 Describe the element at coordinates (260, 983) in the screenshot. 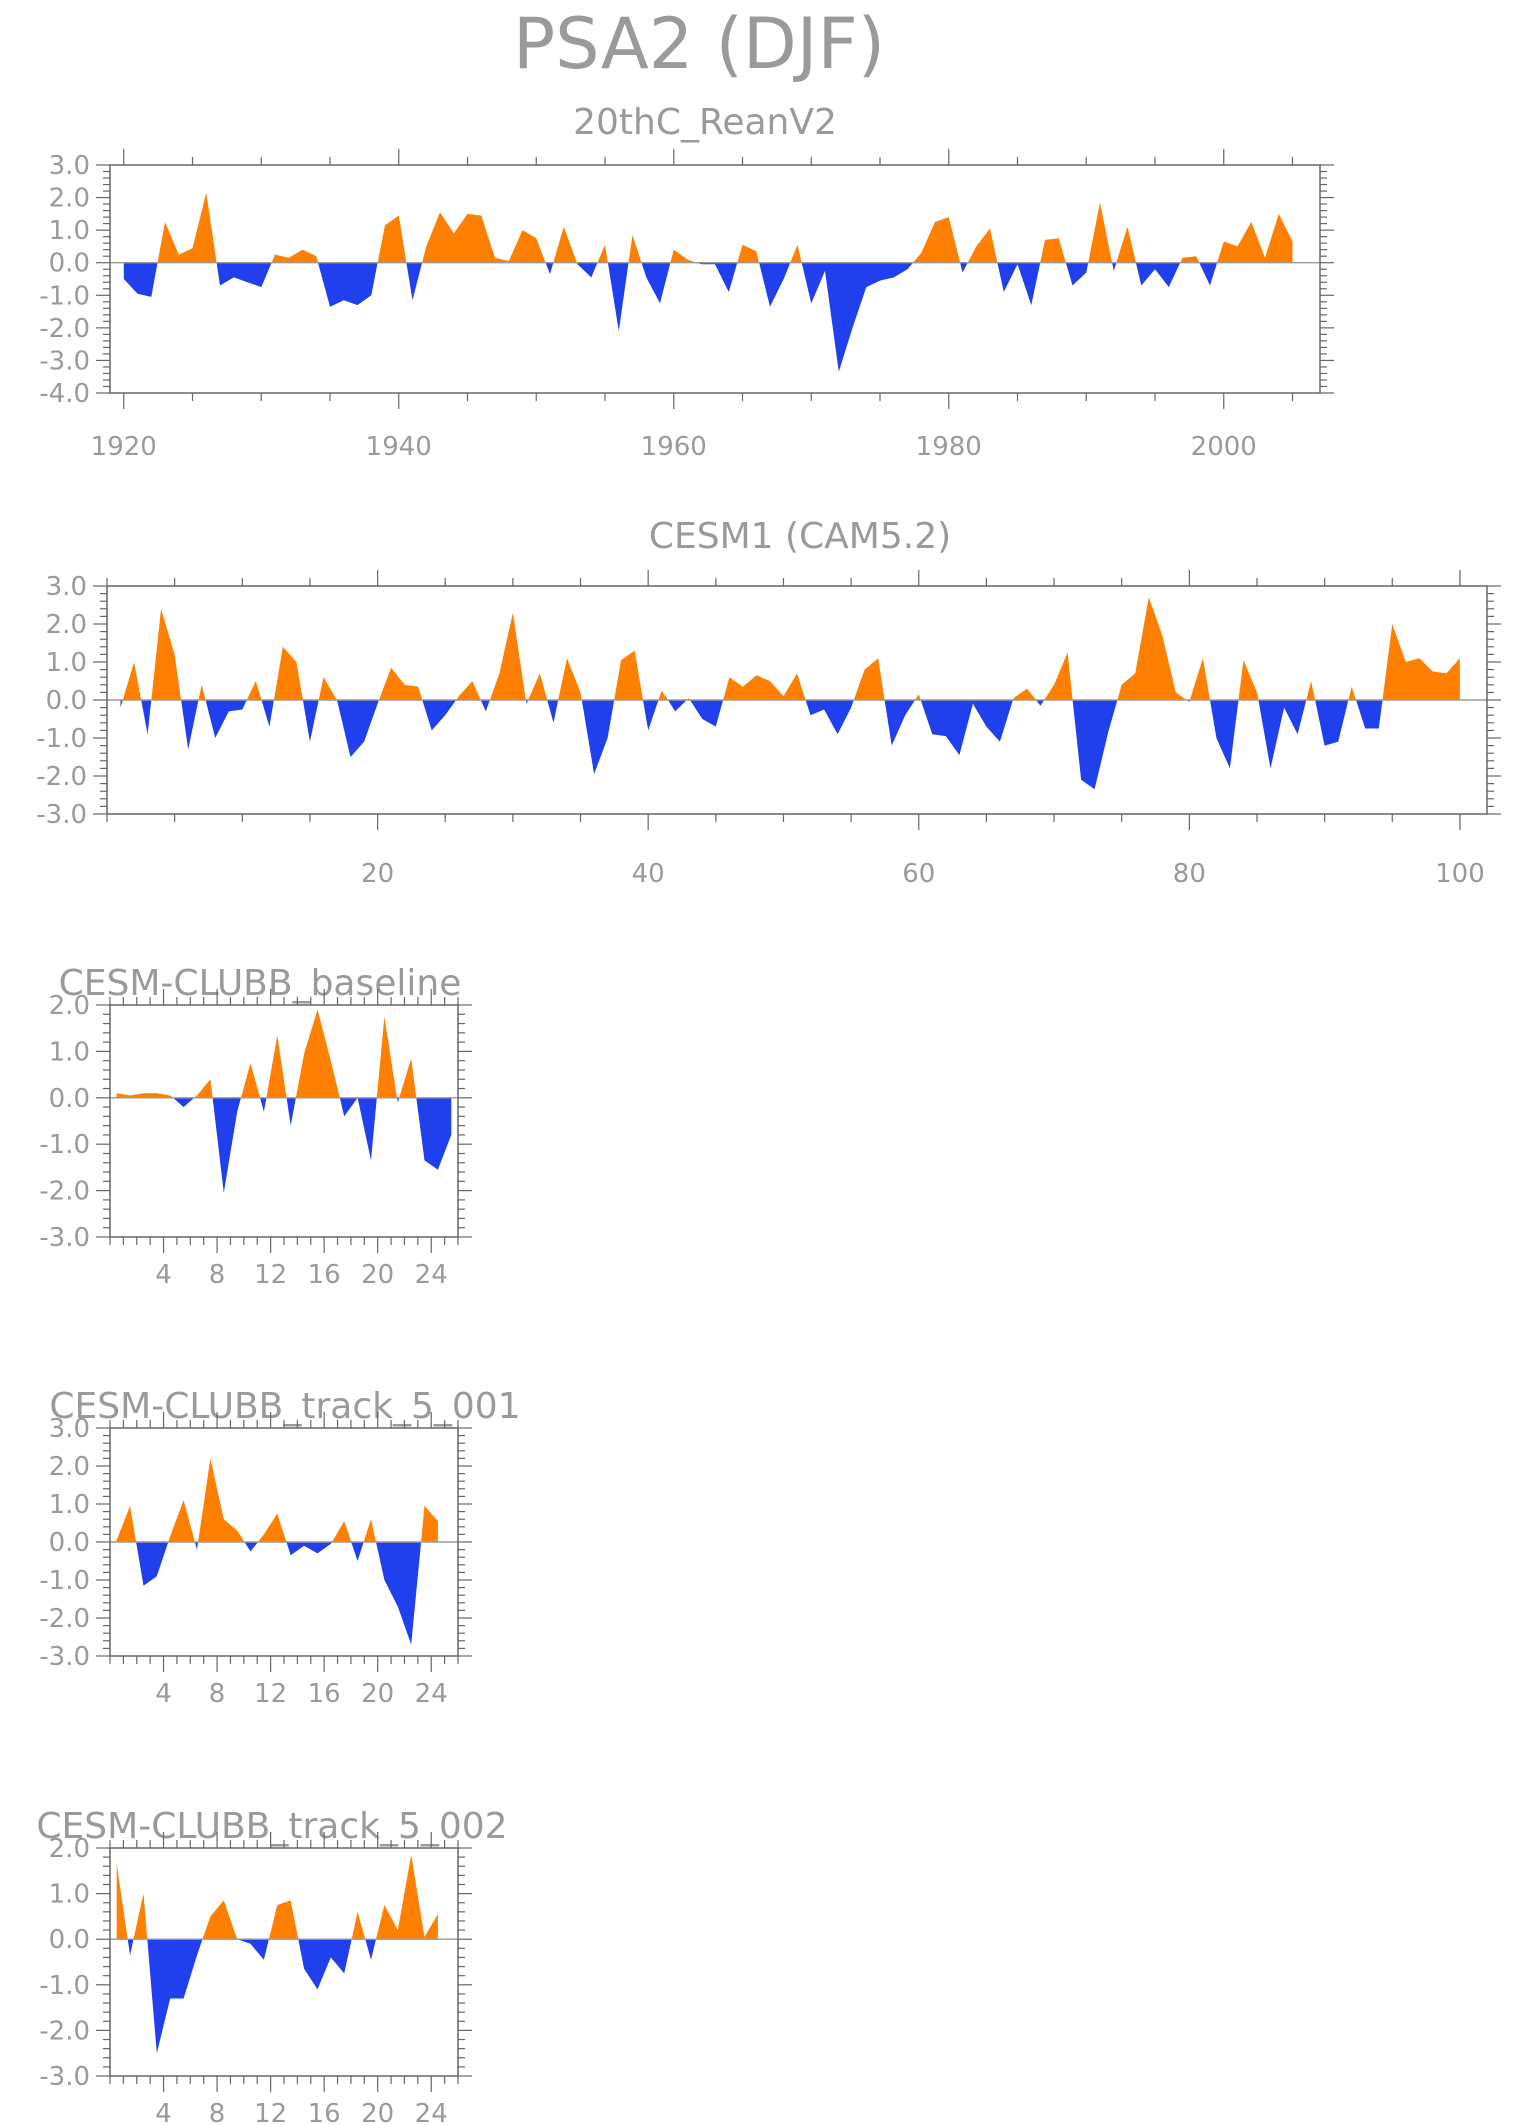

I see `chart-title: CESM-CLUBB_baseline` at that location.